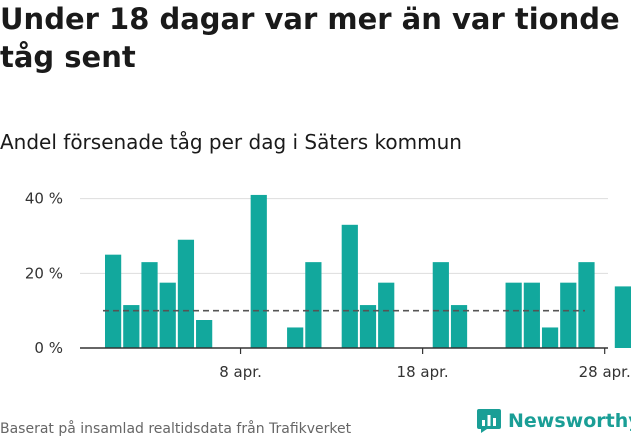 The width and height of the screenshot is (631, 439). Describe the element at coordinates (344, 350) in the screenshot. I see `axes` at that location.